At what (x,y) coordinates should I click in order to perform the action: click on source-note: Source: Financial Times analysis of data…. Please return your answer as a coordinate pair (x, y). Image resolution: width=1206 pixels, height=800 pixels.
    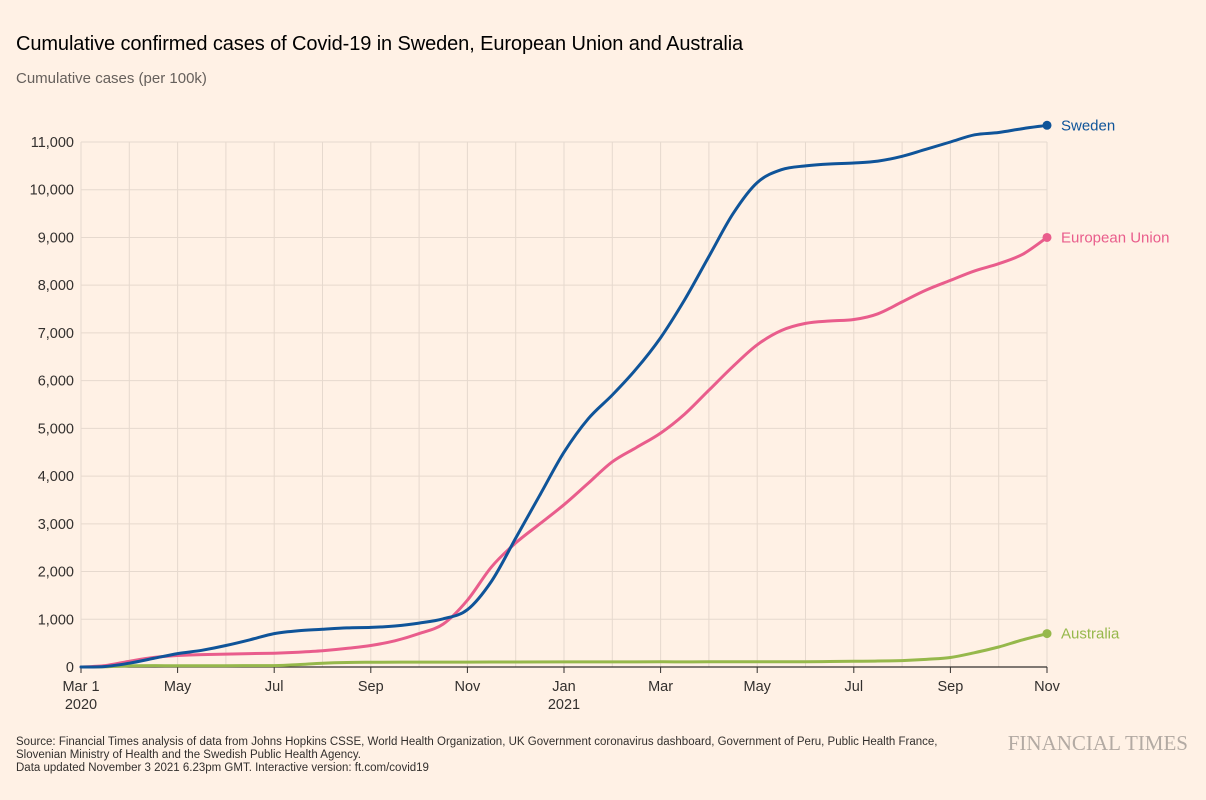
    Looking at the image, I should click on (496, 755).